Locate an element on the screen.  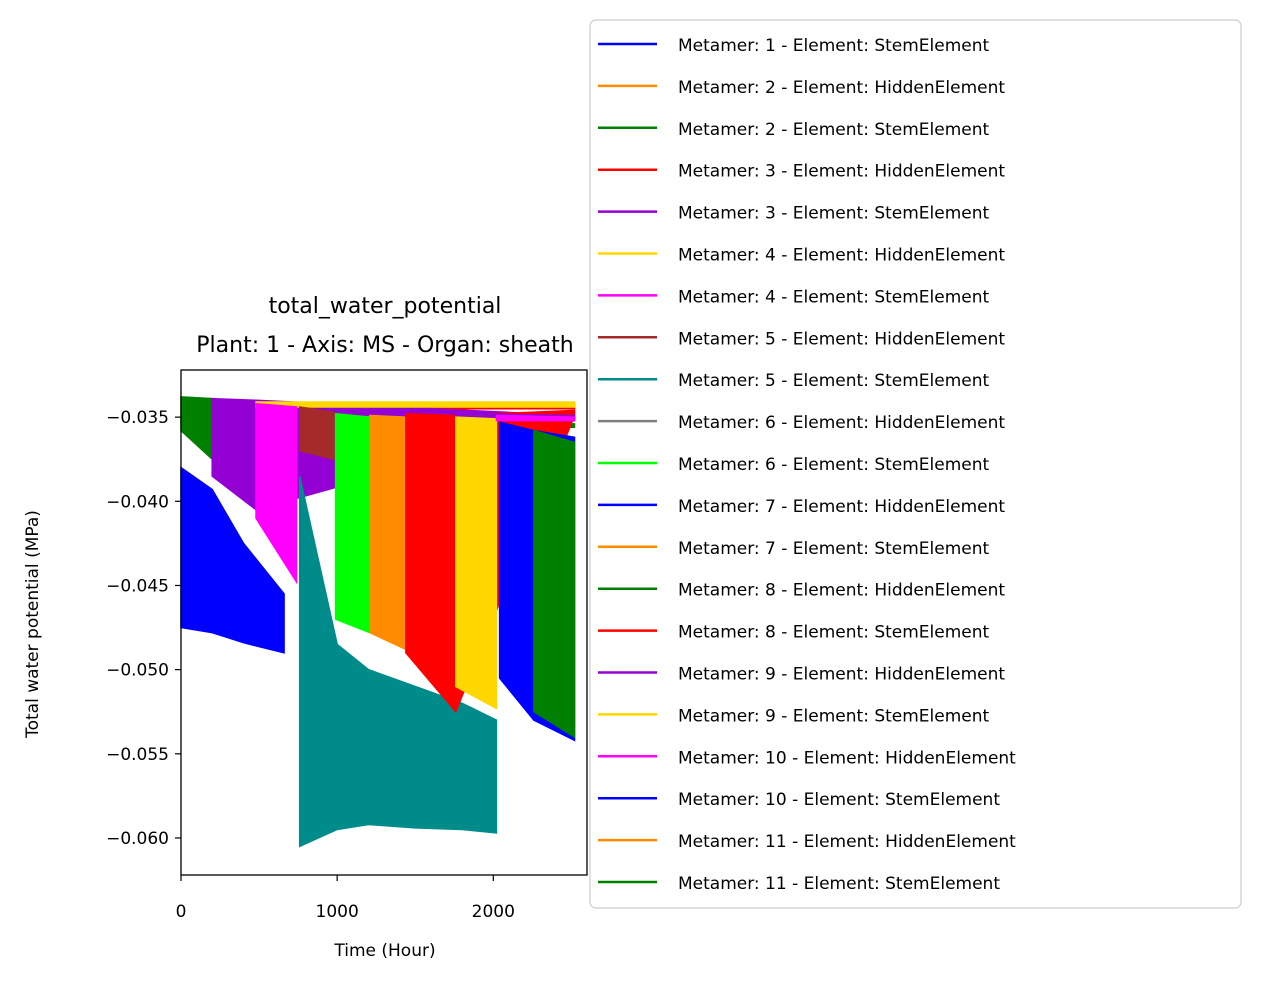
legend-label: Metamer: 11 - Element: HiddenElement is located at coordinates (847, 842).